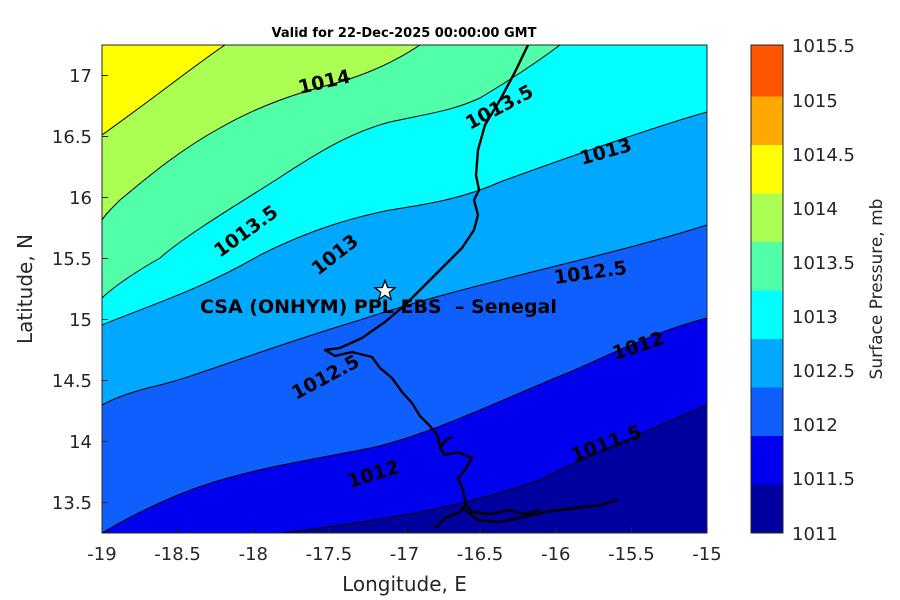  I want to click on colorbar, so click(767, 289).